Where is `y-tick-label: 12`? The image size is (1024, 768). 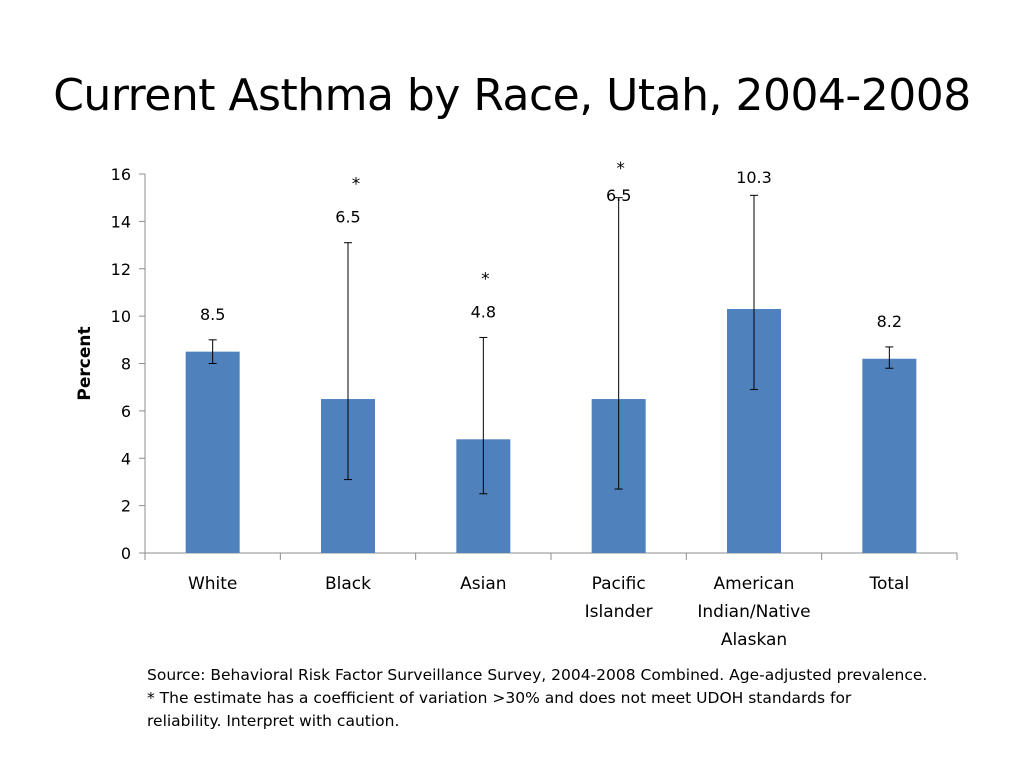
y-tick-label: 12 is located at coordinates (121, 269).